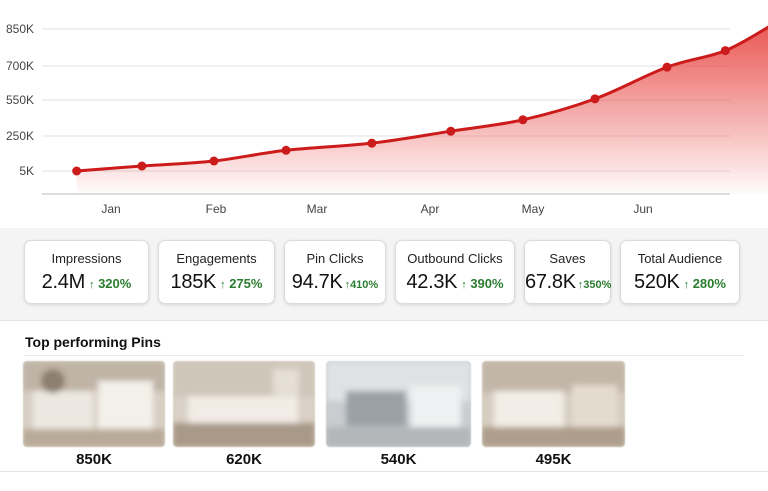 The image size is (768, 491). Describe the element at coordinates (193, 282) in the screenshot. I see `metric-value: 185K` at that location.